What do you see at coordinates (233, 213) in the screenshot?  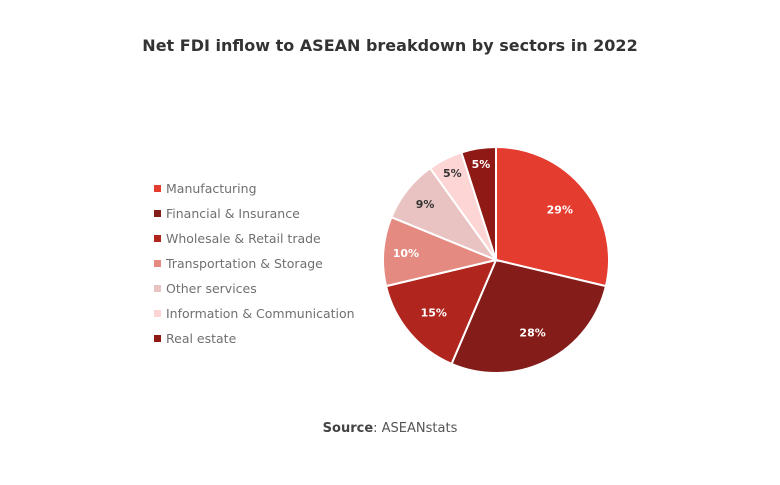 I see `legend-label: Financial & Insurance` at bounding box center [233, 213].